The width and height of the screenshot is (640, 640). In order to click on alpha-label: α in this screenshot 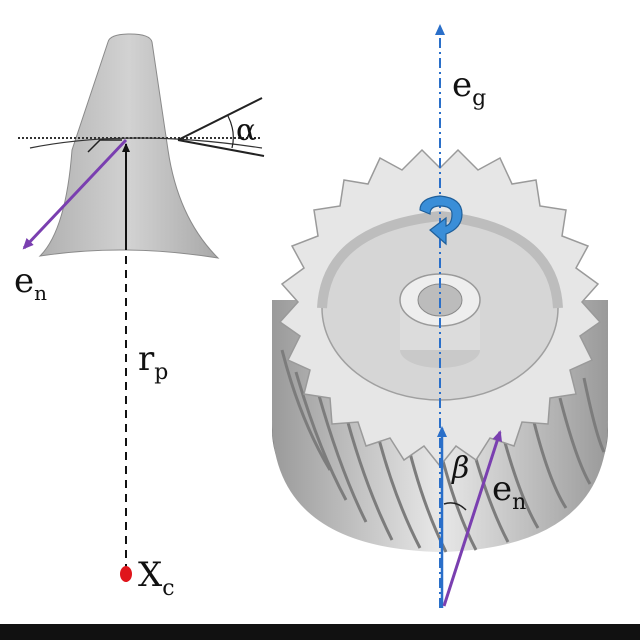, I will do `click(246, 130)`.